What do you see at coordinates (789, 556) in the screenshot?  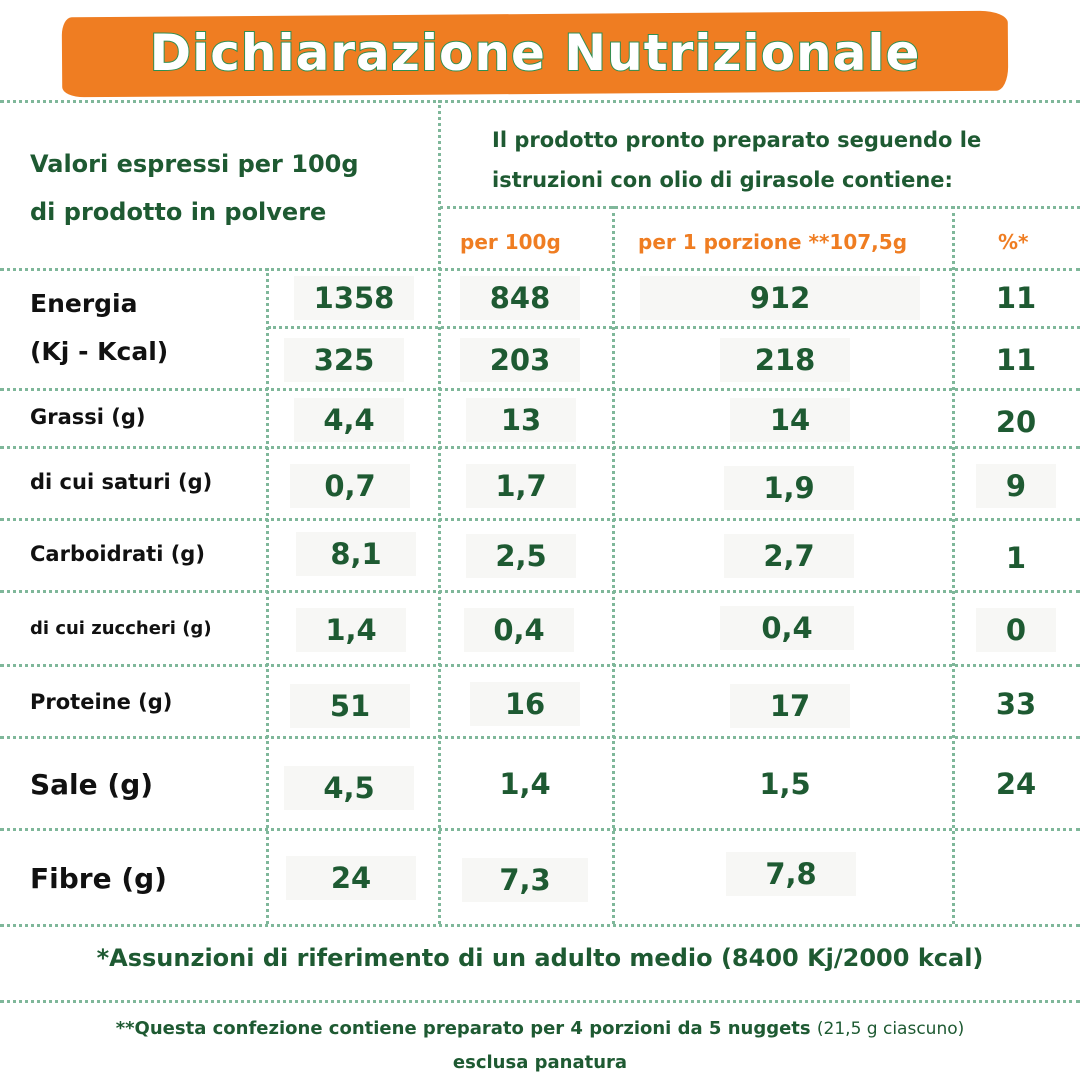 I see `cell-portion: 2,7` at bounding box center [789, 556].